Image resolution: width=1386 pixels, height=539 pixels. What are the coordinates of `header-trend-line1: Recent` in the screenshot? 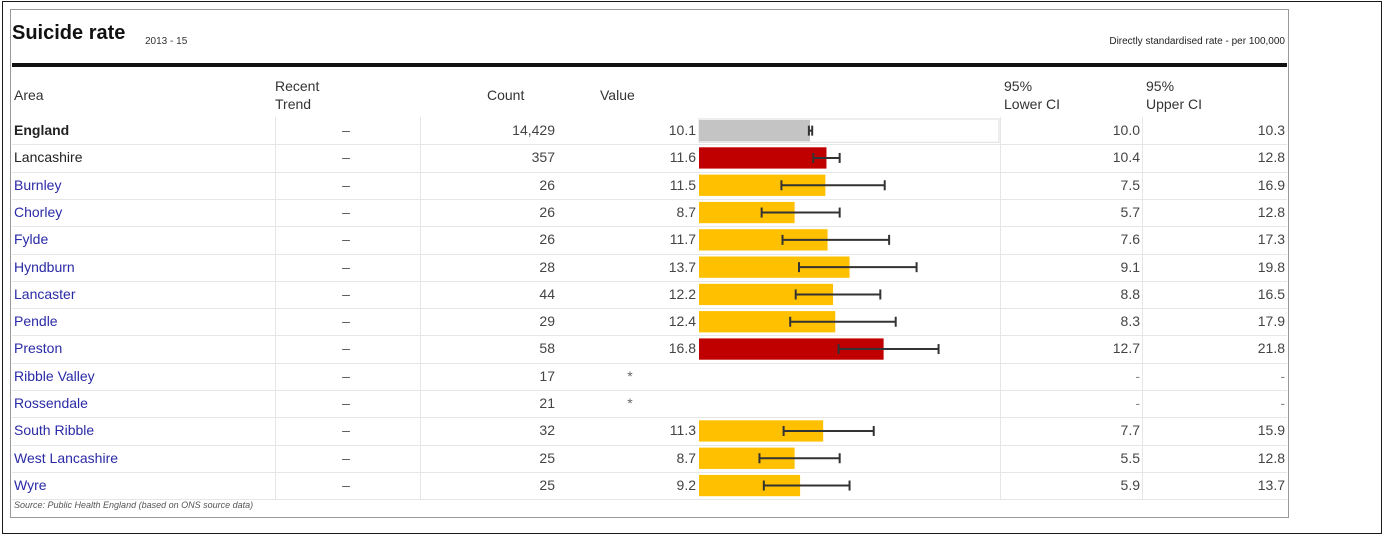 It's located at (297, 86).